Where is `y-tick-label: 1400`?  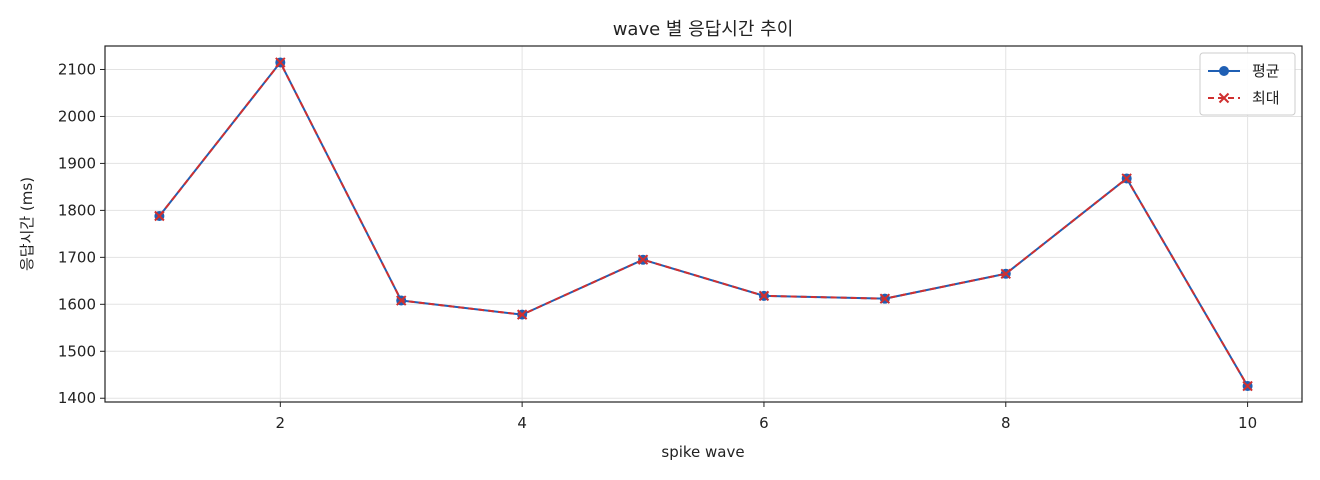
y-tick-label: 1400 is located at coordinates (77, 398).